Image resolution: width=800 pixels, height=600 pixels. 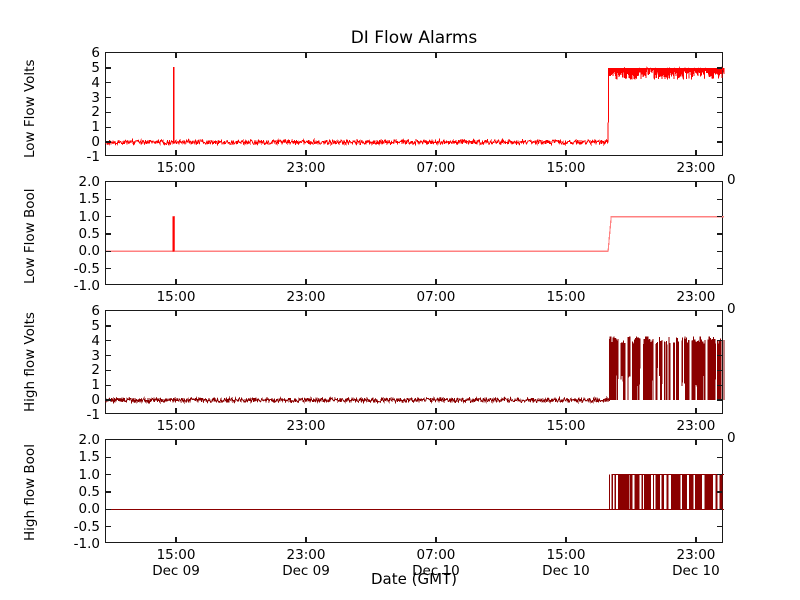 What do you see at coordinates (176, 563) in the screenshot?
I see `subplot-3-xtick-label: 15:00 Dec 09` at bounding box center [176, 563].